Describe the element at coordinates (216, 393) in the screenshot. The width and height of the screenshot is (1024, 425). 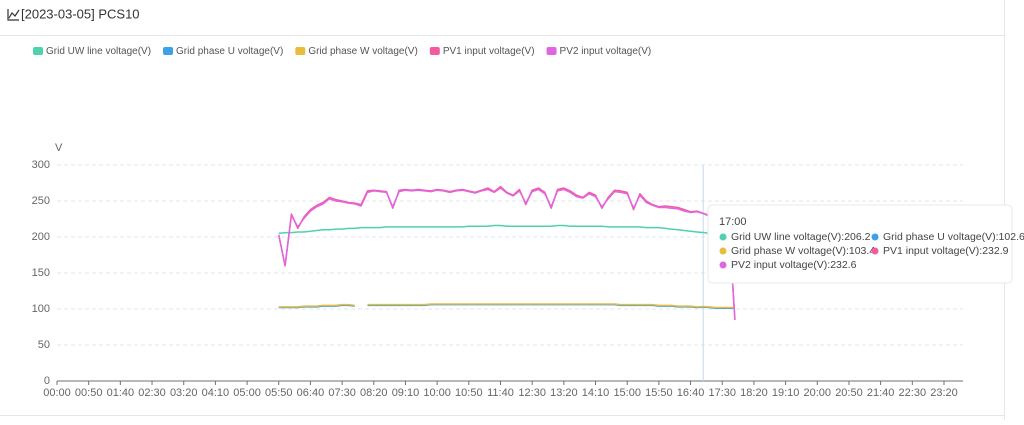
I see `x-tick-label: 04:10` at that location.